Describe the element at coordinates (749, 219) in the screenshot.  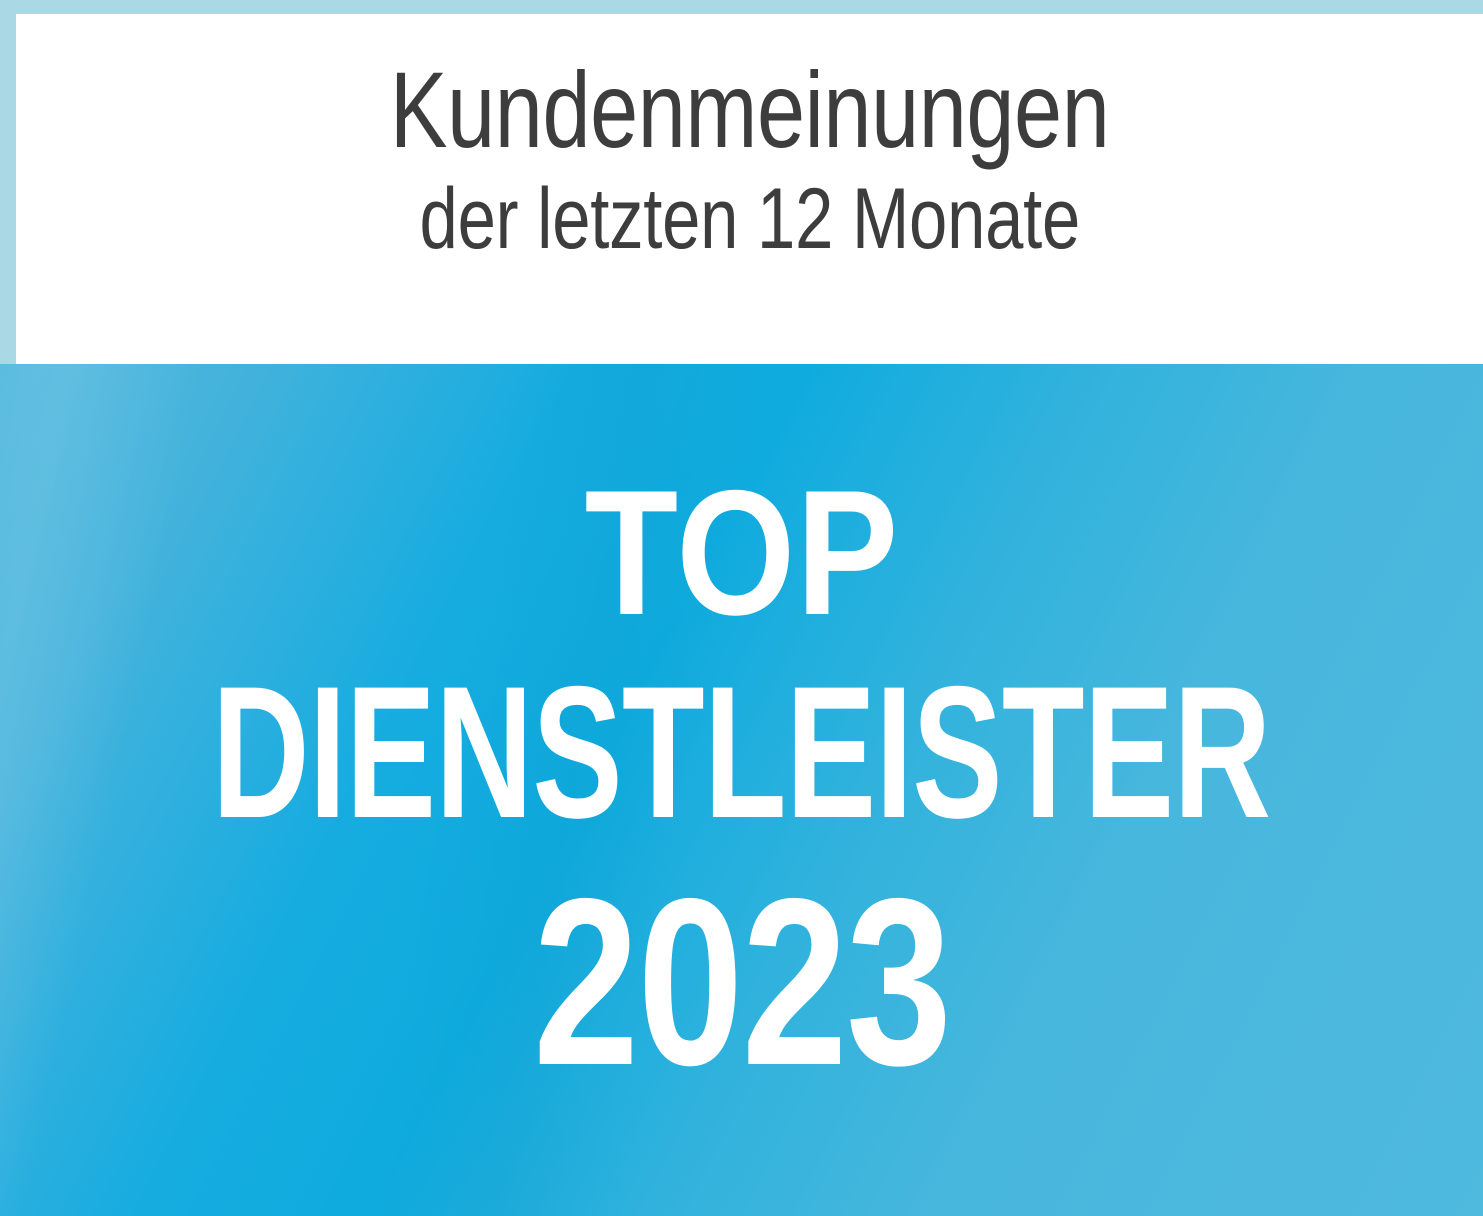
I see `badge-subtitle: der letzten 12 Monate` at that location.